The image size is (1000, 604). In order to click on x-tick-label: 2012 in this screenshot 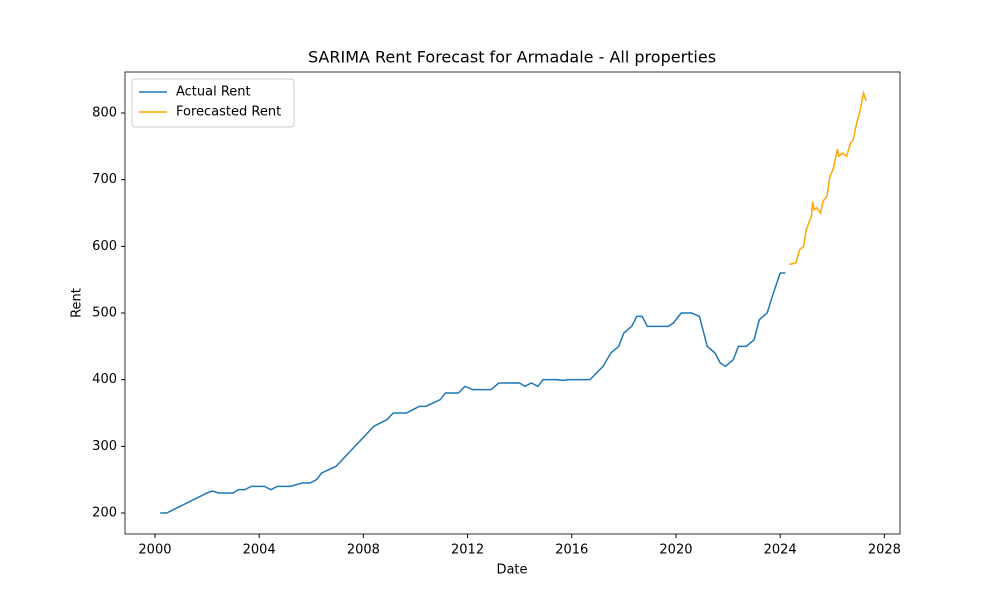, I will do `click(467, 550)`.